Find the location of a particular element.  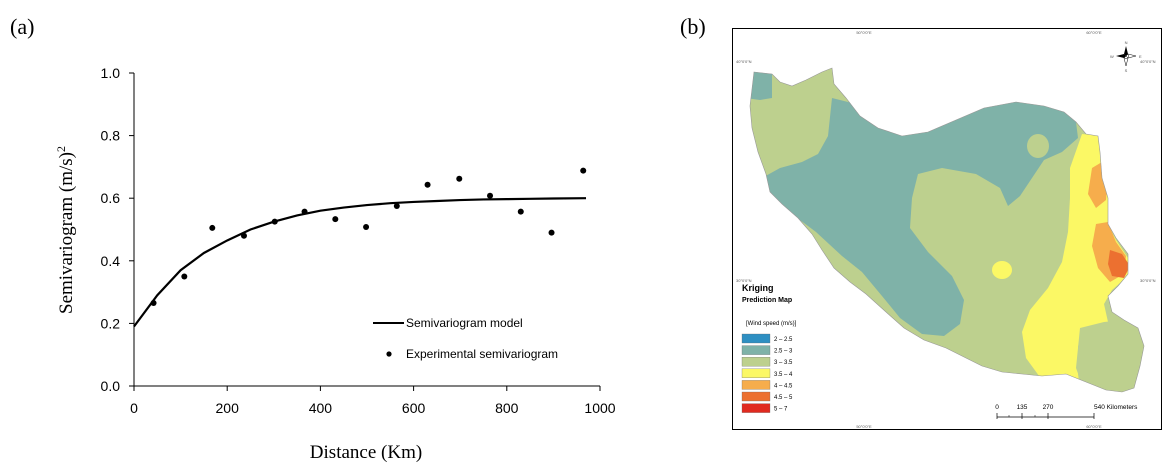

compass-e: E is located at coordinates (1140, 56).